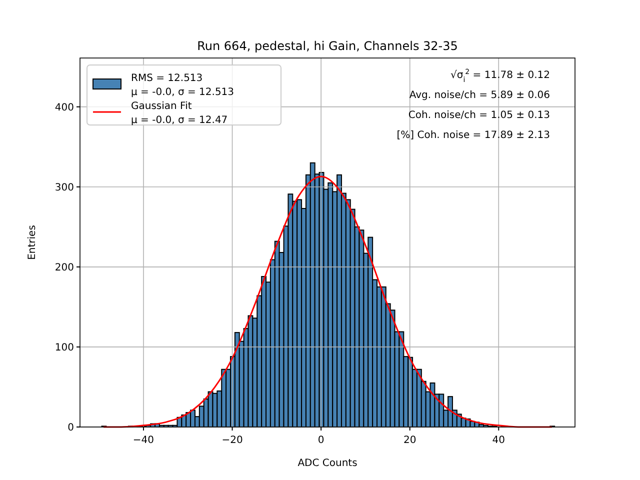 This screenshot has height=480, width=640. What do you see at coordinates (182, 85) in the screenshot?
I see `legend-label: RMS = 12.513 μ = -0.0, σ = 12.513` at bounding box center [182, 85].